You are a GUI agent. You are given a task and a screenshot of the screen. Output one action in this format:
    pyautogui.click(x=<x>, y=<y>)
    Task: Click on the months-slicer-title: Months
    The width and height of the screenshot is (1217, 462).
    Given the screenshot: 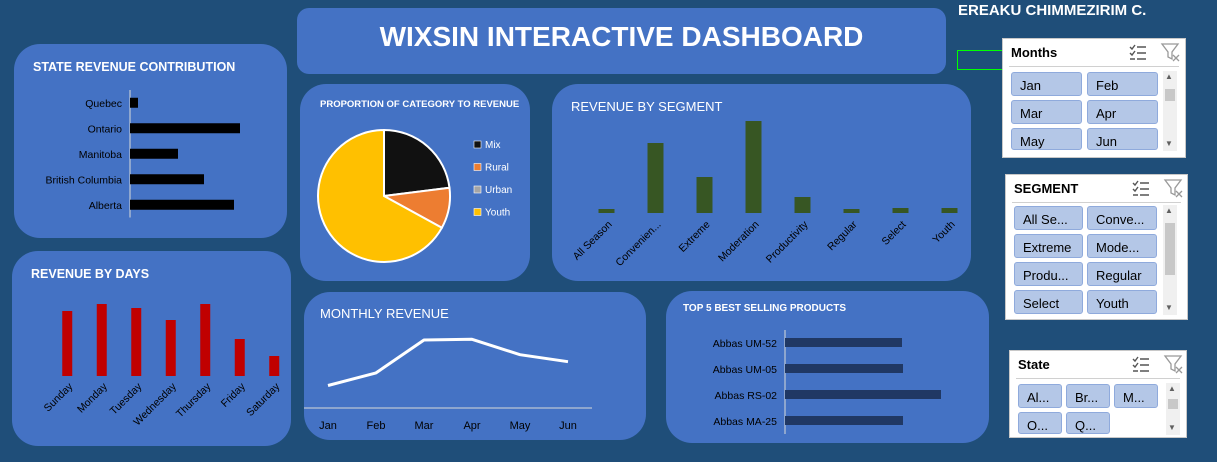 What is the action you would take?
    pyautogui.click(x=1034, y=52)
    